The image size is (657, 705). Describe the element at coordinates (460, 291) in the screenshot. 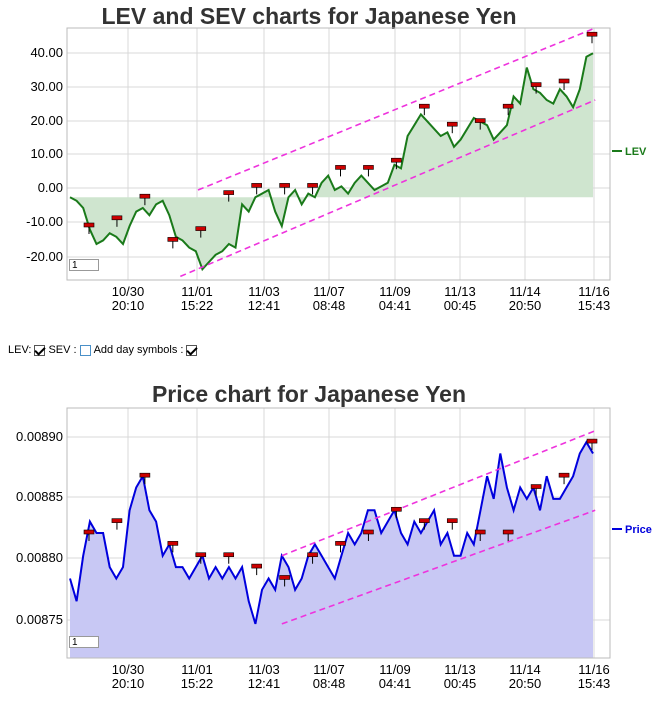

I see `lev-x-tick-date: 11/13` at that location.